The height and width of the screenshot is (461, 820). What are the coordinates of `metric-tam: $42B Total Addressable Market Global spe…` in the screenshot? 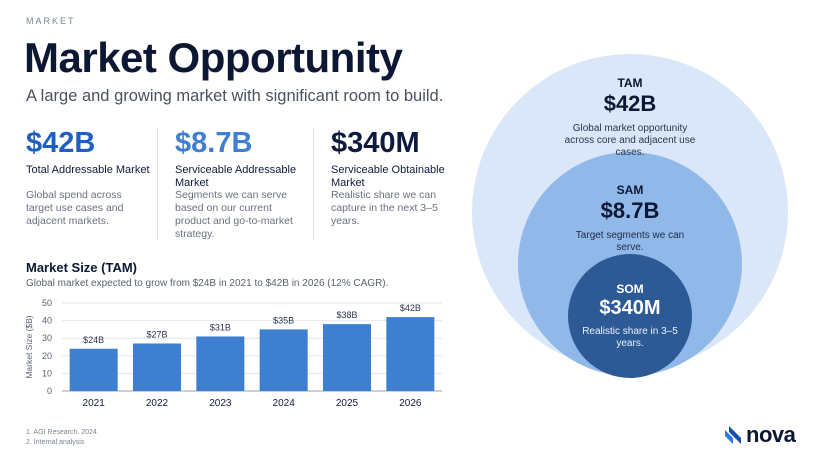 It's located at (96, 176).